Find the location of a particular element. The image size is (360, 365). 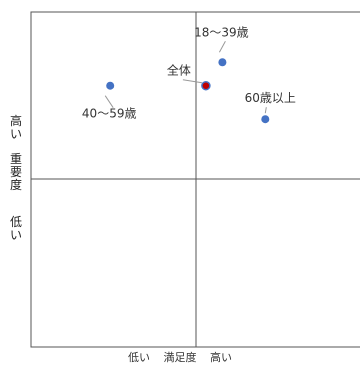

x-axis-low-label: 低い is located at coordinates (139, 357).